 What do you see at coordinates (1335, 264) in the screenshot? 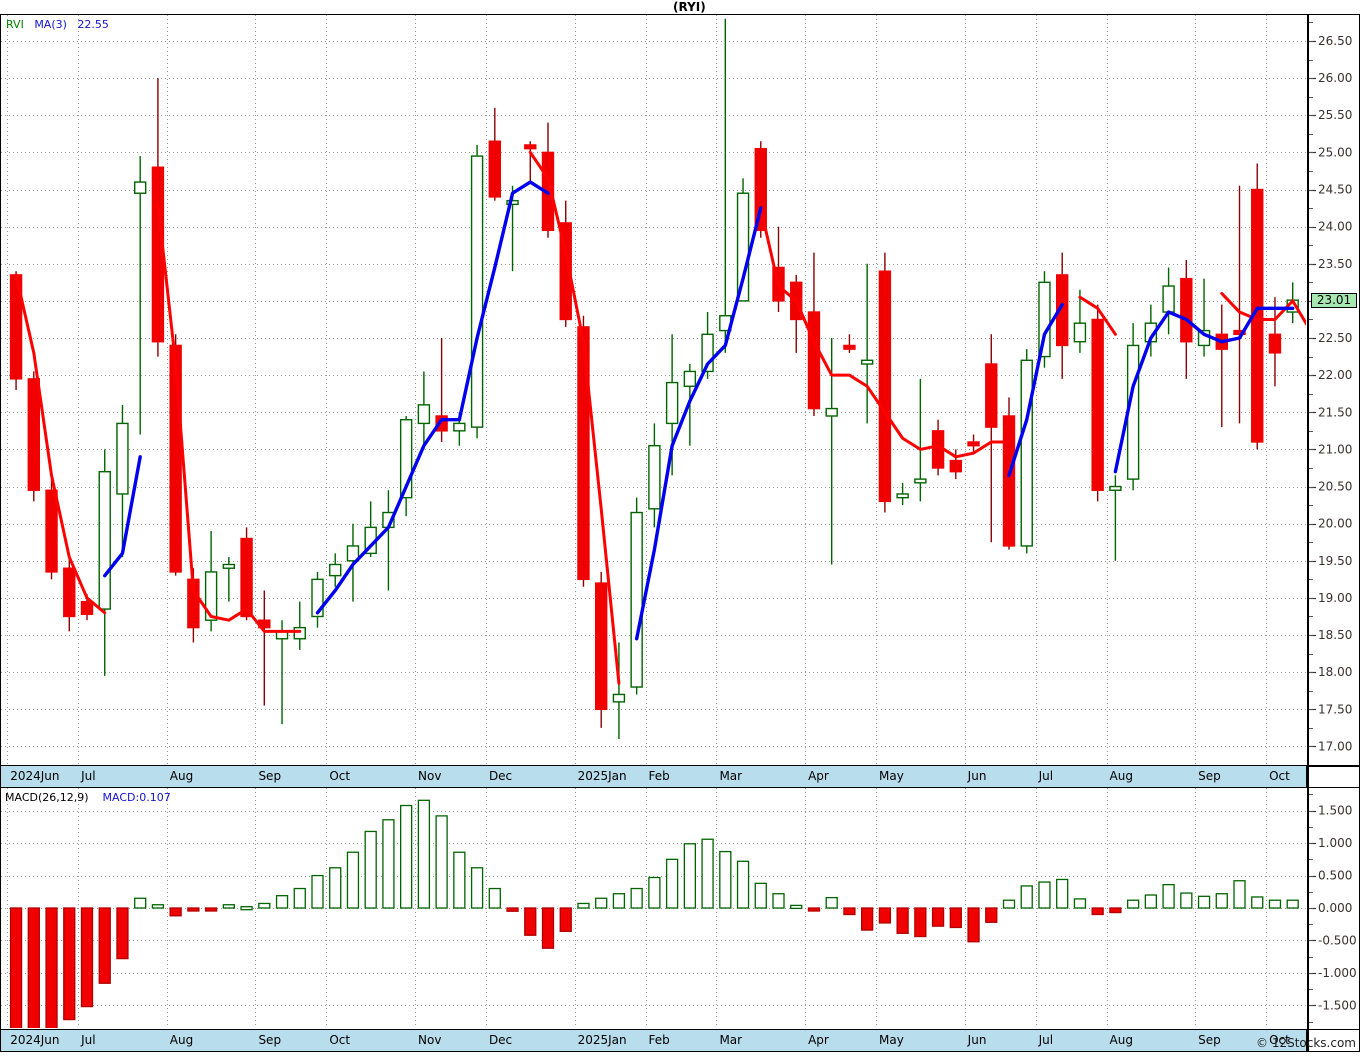
I see `svg-text: 23.50` at bounding box center [1335, 264].